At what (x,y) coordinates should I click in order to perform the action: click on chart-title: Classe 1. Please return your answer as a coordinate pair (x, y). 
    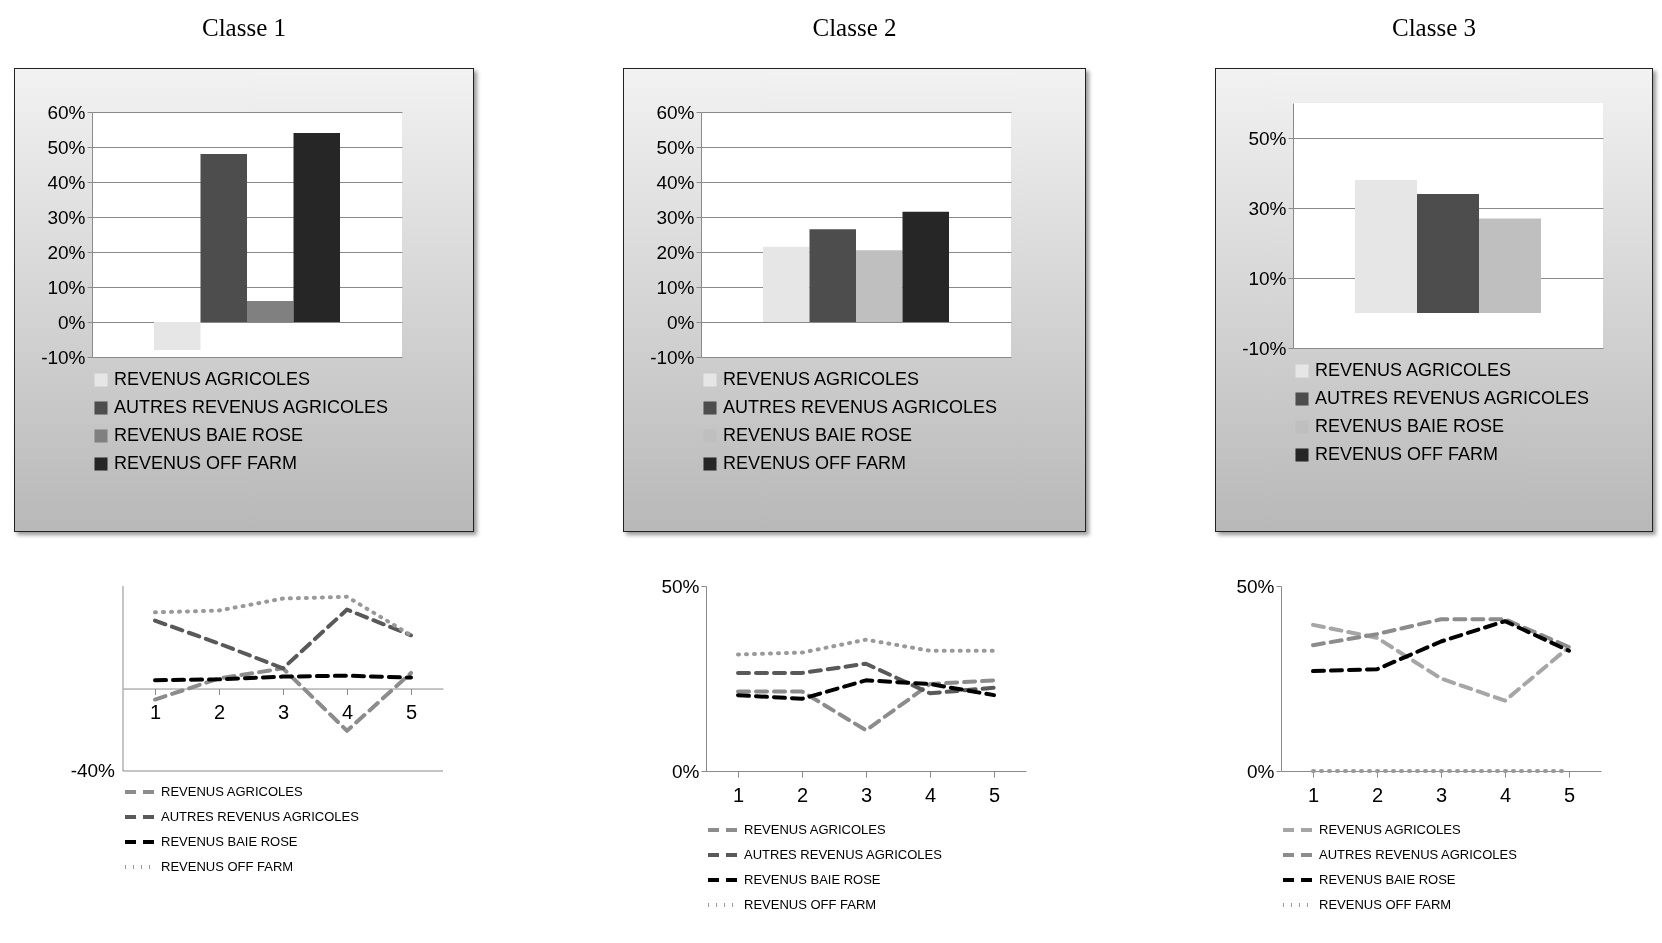
    Looking at the image, I should click on (244, 28).